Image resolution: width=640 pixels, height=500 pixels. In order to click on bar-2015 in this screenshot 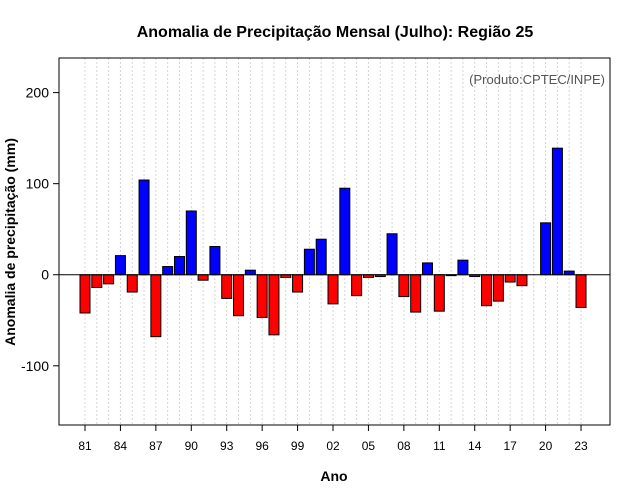, I will do `click(487, 290)`.